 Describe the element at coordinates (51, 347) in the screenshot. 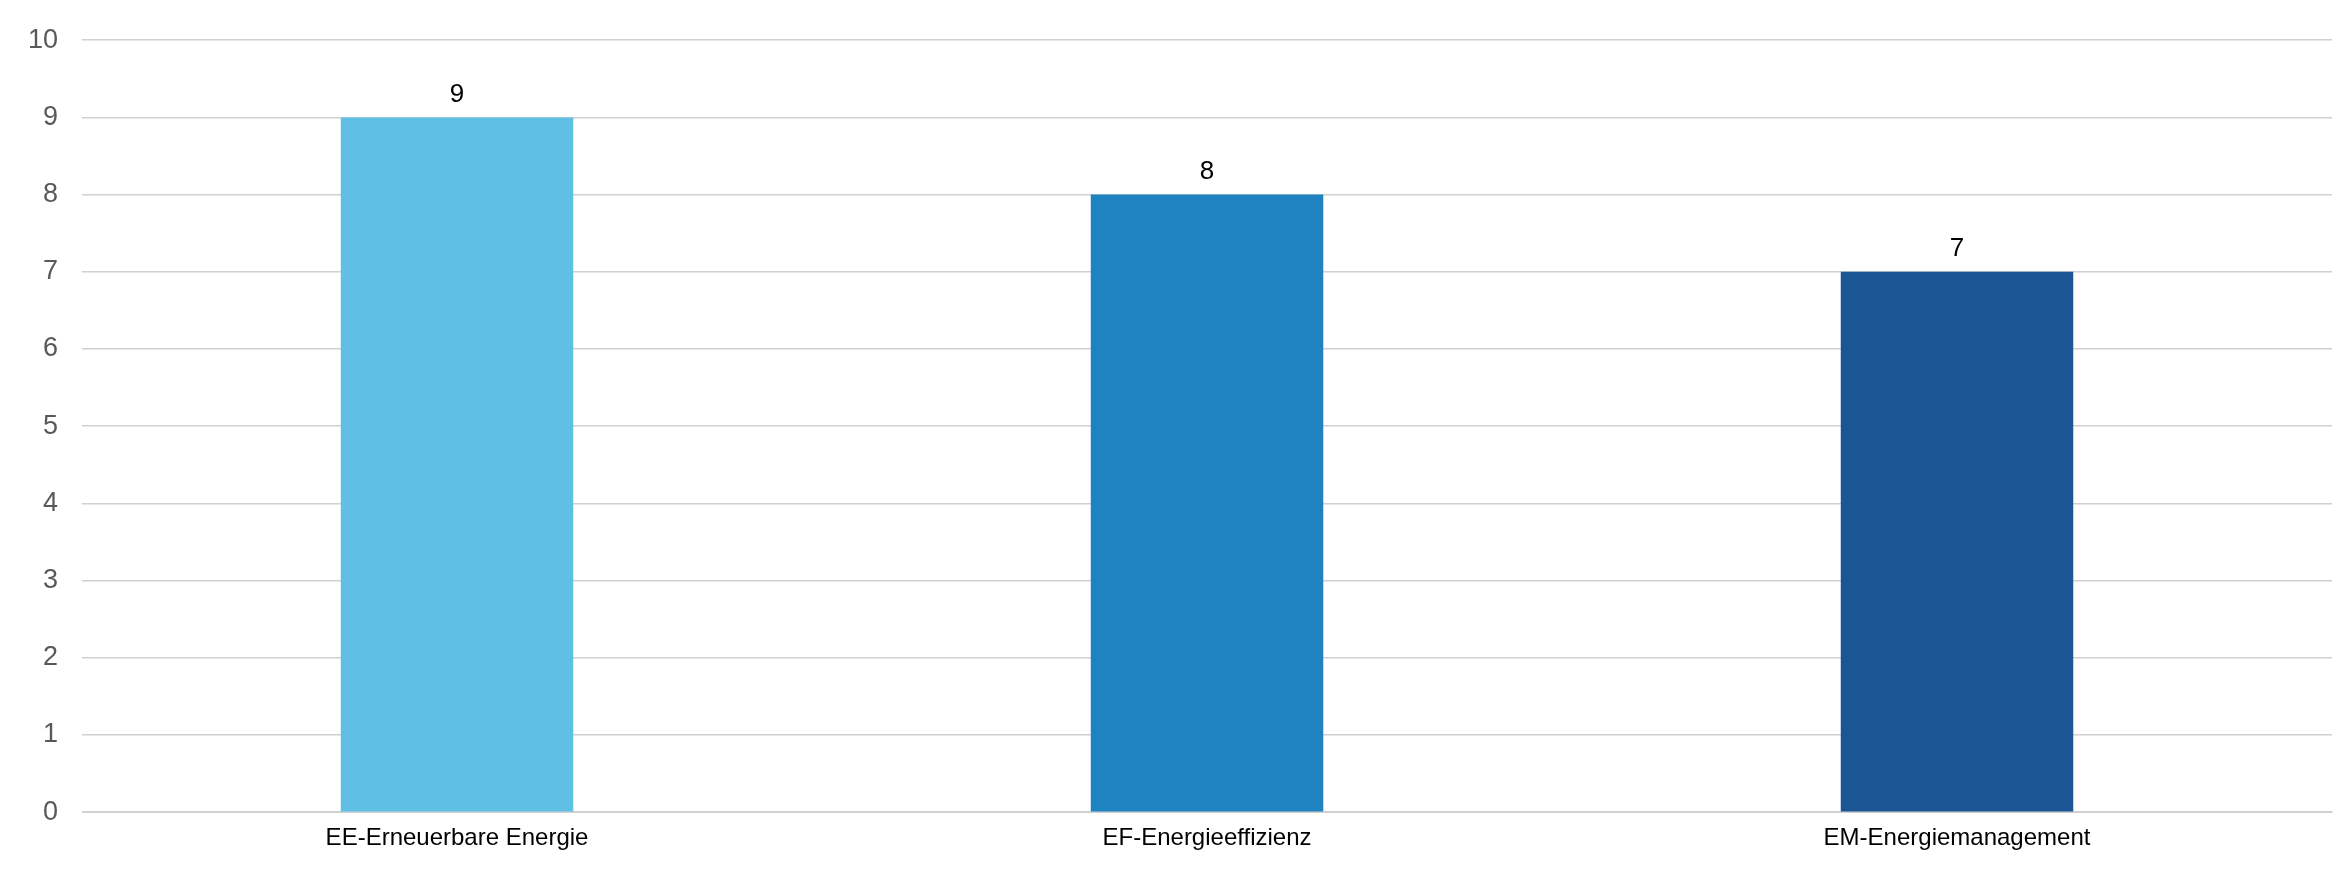

I see `y-tick-label: 6` at that location.